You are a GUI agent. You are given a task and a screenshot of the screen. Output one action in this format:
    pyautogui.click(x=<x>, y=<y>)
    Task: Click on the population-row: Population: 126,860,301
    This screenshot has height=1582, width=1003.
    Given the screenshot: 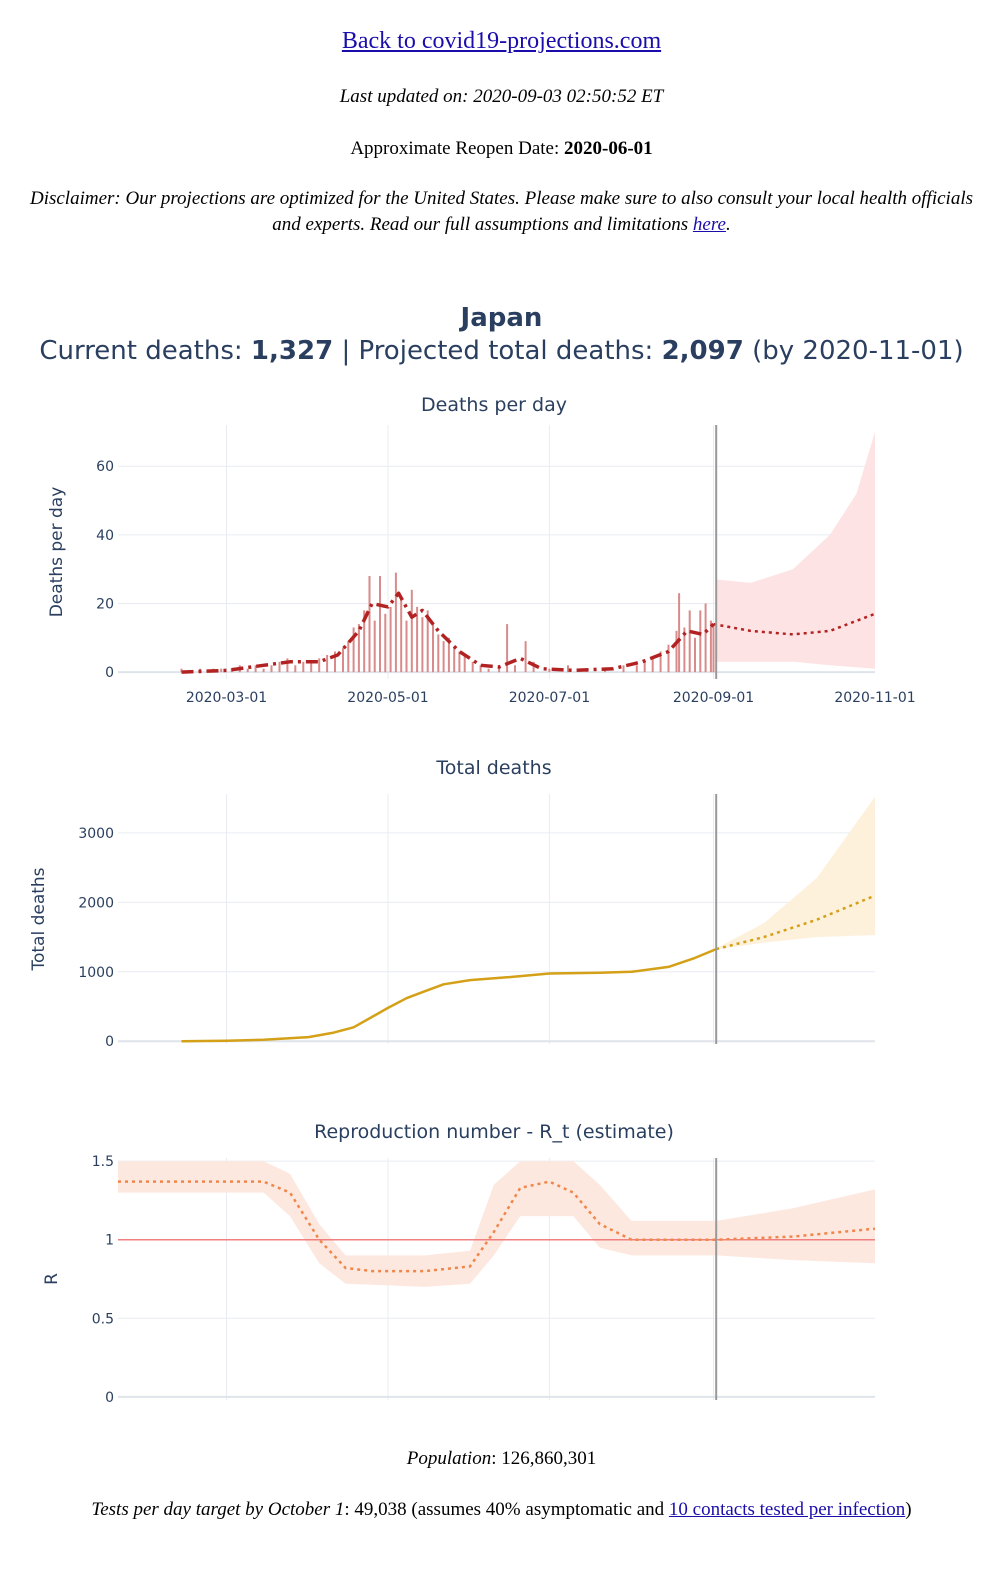 What is the action you would take?
    pyautogui.click(x=501, y=1459)
    